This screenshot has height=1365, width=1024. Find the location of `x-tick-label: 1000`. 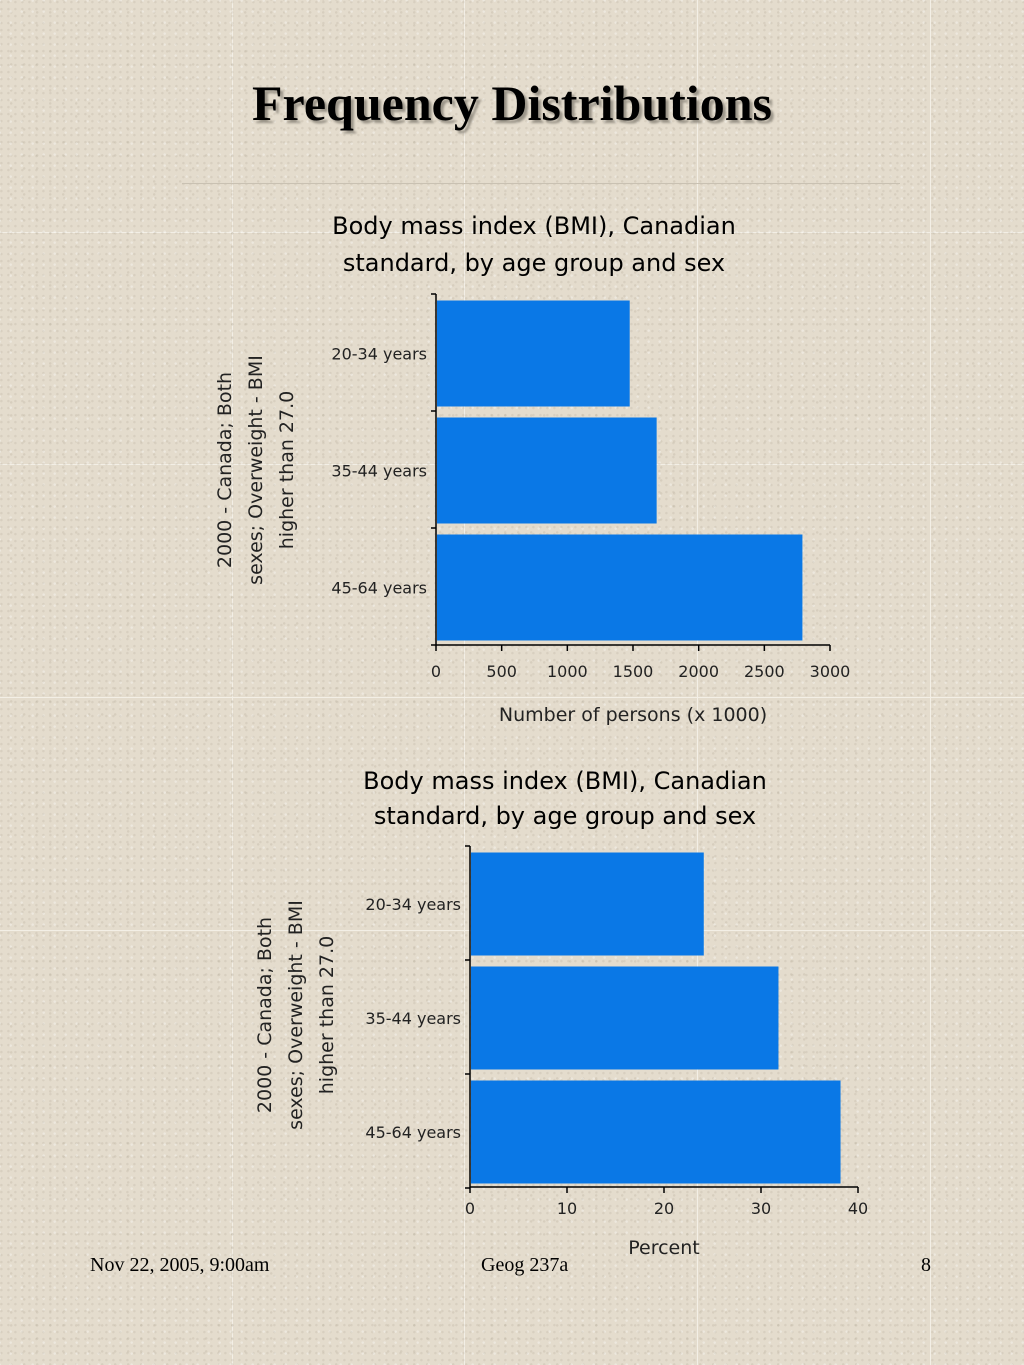

x-tick-label: 1000 is located at coordinates (567, 671).